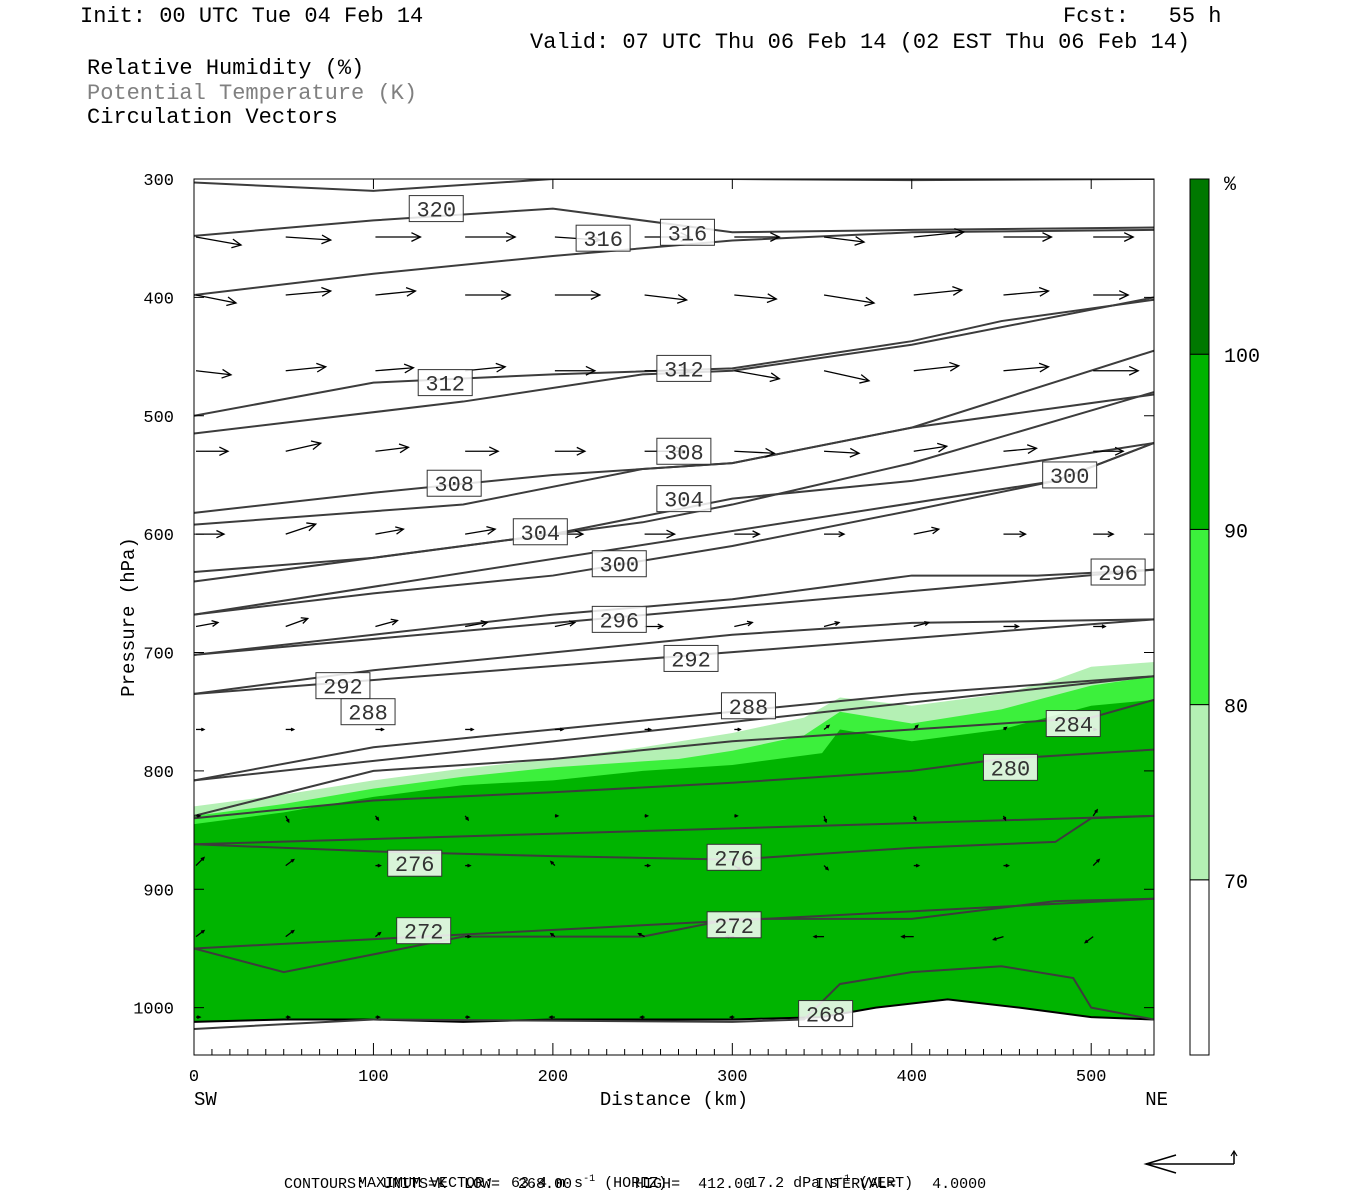  I want to click on x-tick-label-300: 300, so click(732, 1077).